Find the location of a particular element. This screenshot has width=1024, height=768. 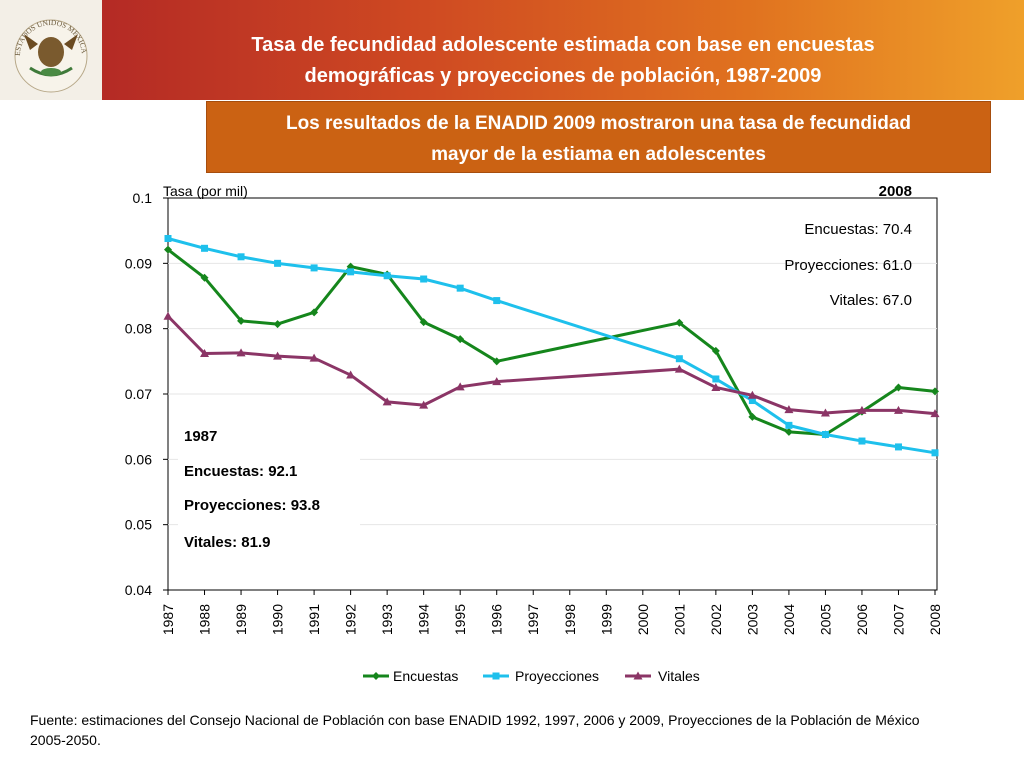

y-tick-label: 0.1 is located at coordinates (143, 198).